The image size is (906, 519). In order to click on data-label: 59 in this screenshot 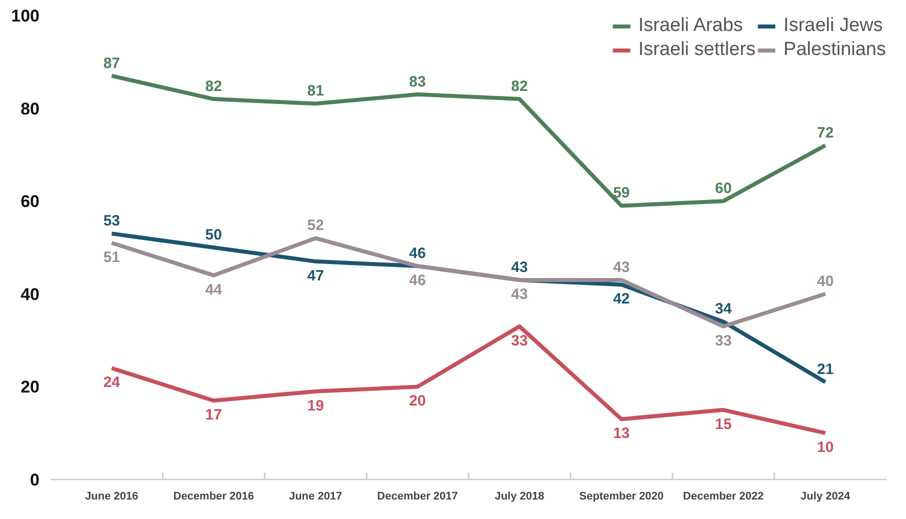, I will do `click(621, 193)`.